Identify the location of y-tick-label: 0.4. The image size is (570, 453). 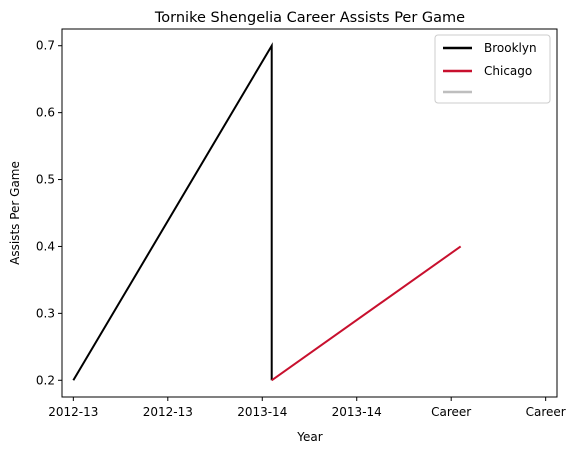
(45, 246).